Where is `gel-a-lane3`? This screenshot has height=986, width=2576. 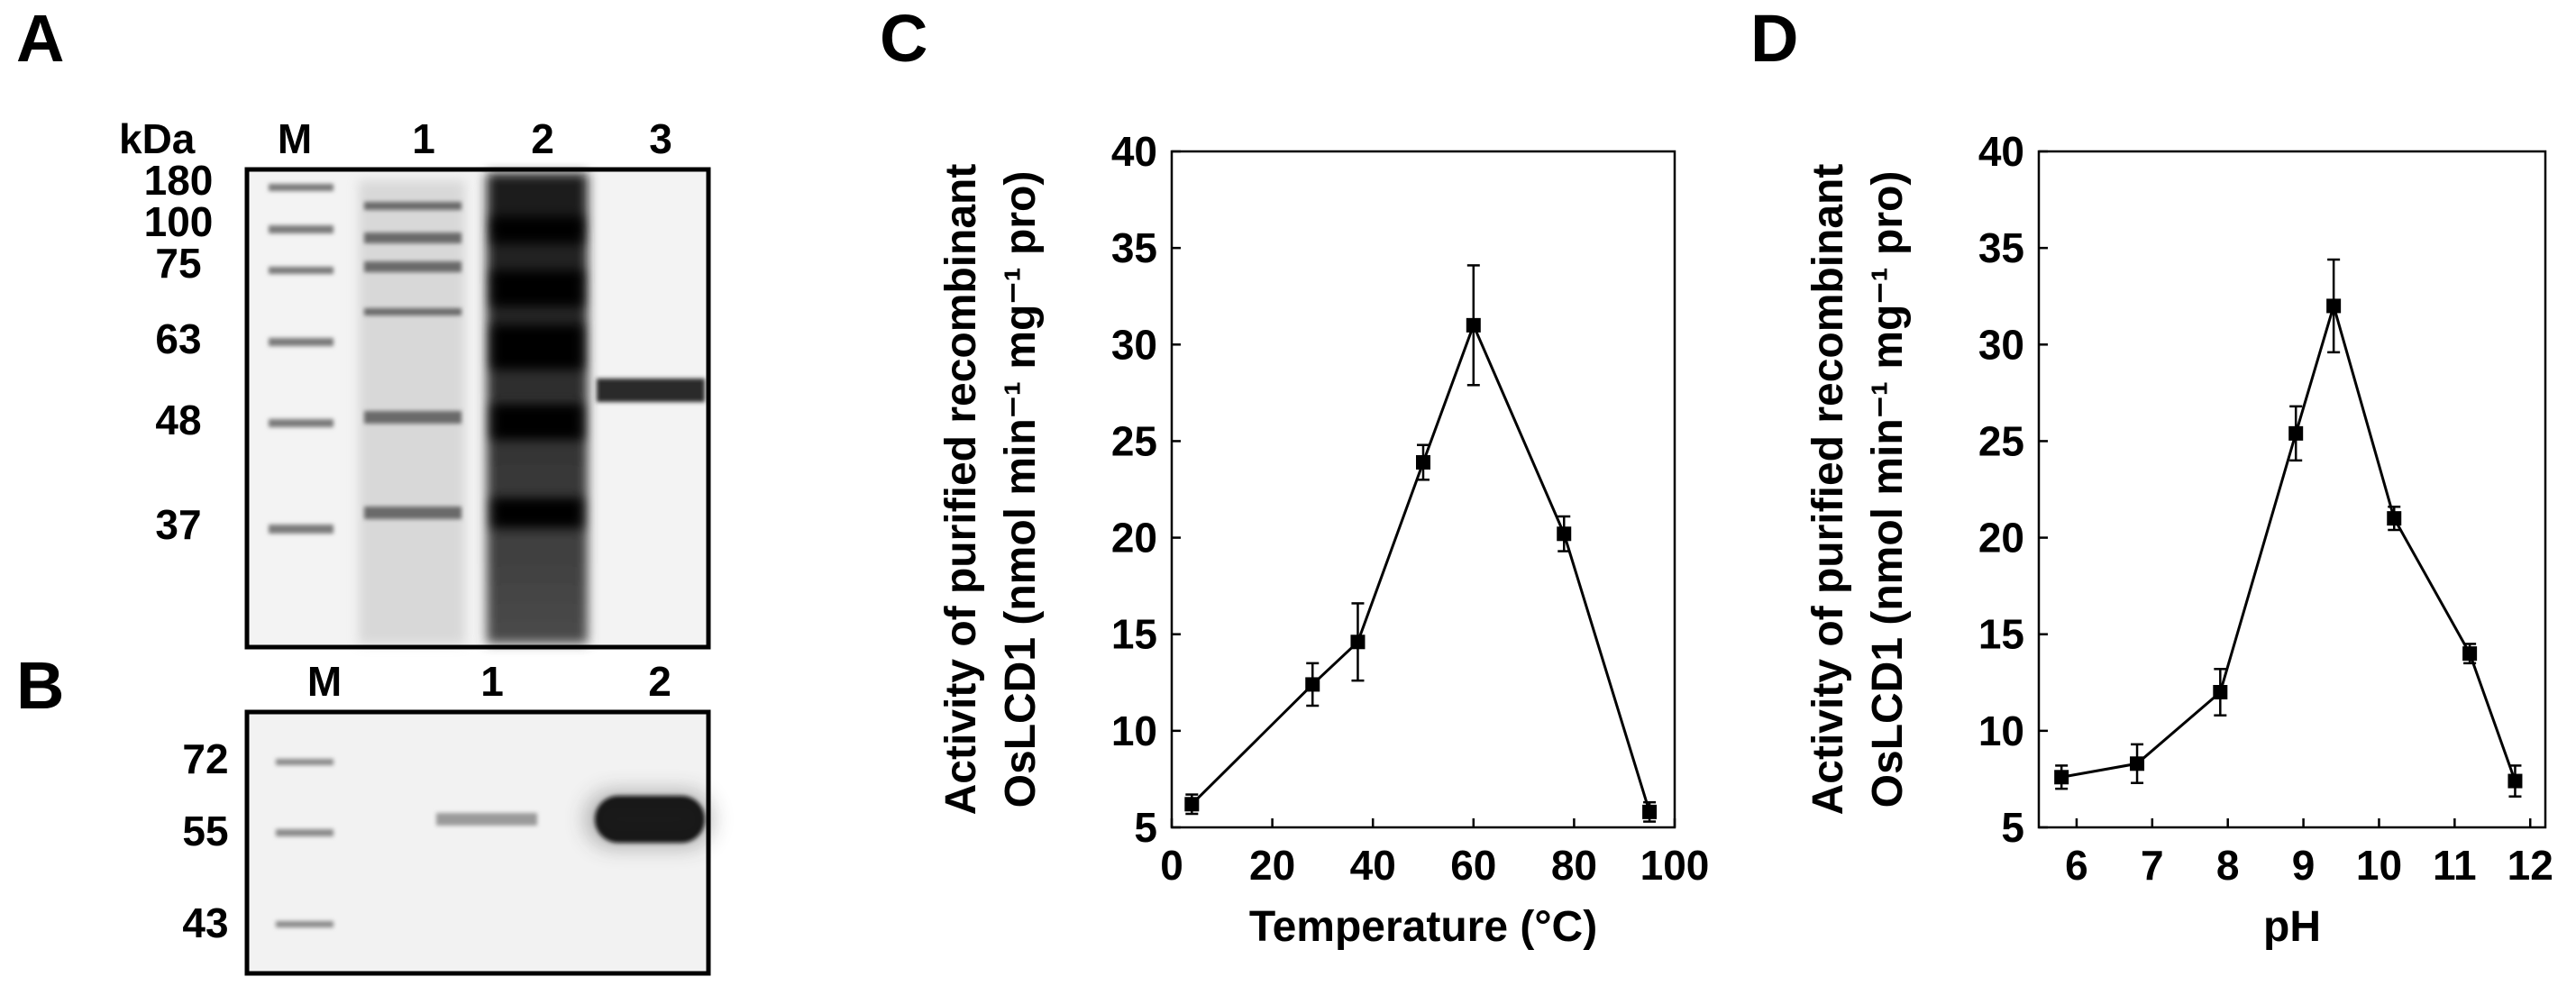 gel-a-lane3 is located at coordinates (651, 390).